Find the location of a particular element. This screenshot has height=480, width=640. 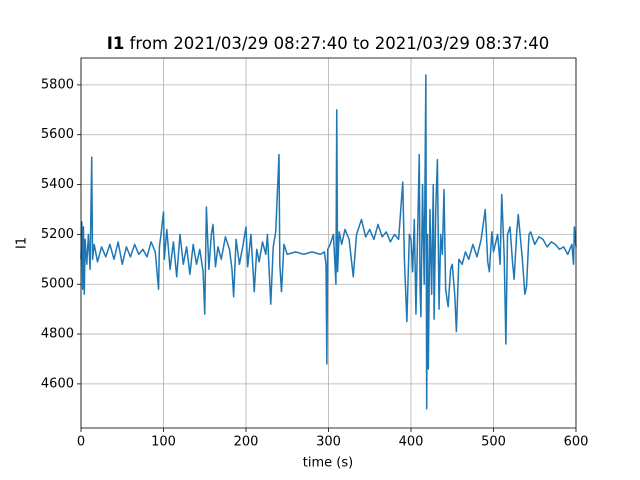

x-tick-label: 300 is located at coordinates (328, 442).